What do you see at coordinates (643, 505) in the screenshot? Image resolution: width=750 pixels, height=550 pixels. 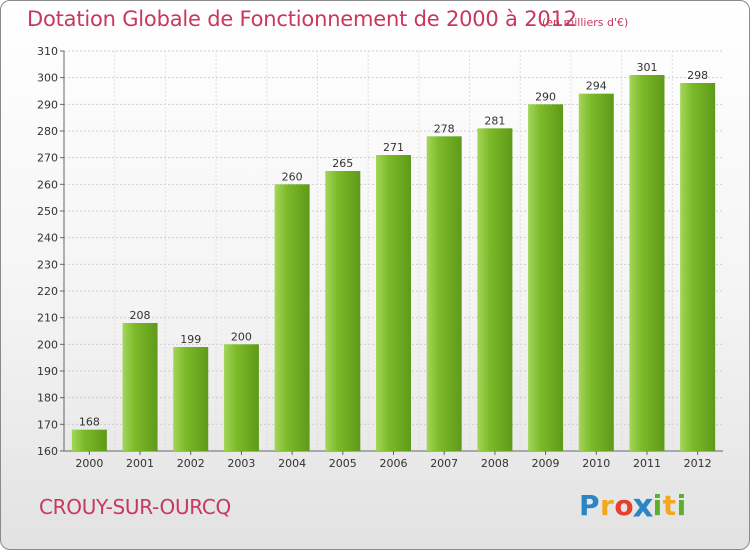 I see `logo-letter: x` at bounding box center [643, 505].